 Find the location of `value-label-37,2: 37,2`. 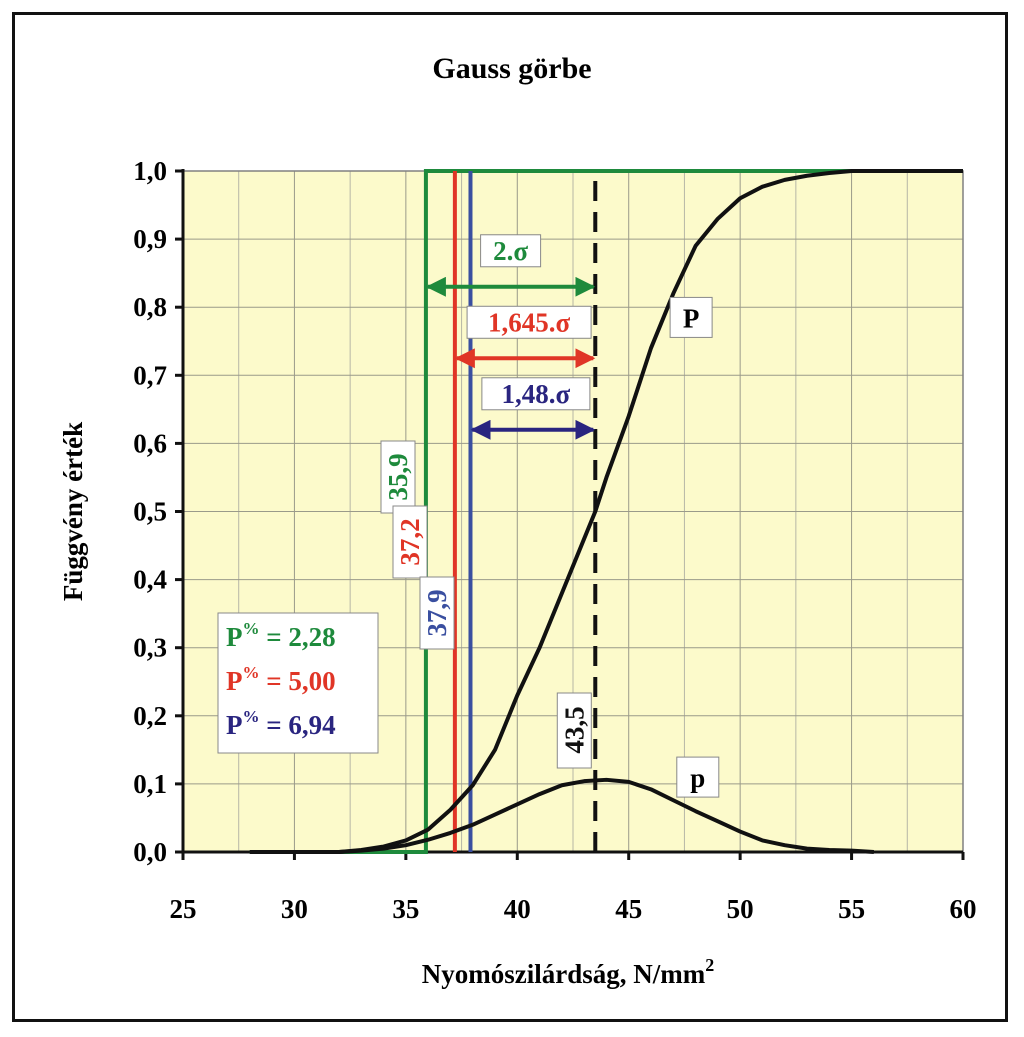

value-label-37,2: 37,2 is located at coordinates (410, 541).